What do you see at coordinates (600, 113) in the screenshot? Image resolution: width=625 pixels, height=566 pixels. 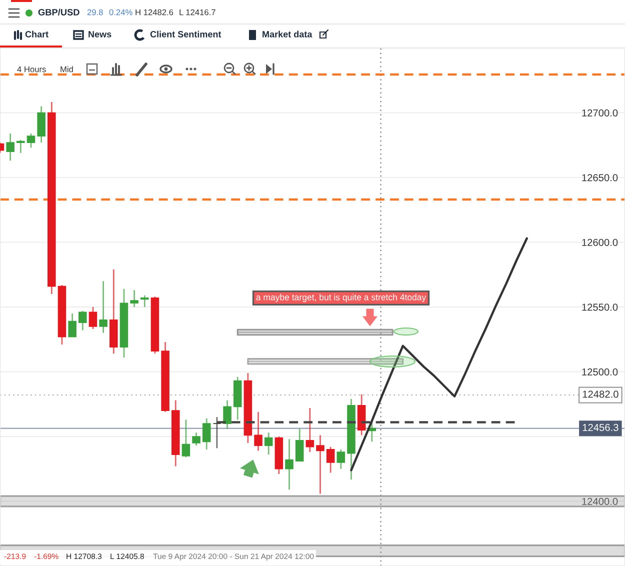 I see `y-tick-label: 12700.0` at bounding box center [600, 113].